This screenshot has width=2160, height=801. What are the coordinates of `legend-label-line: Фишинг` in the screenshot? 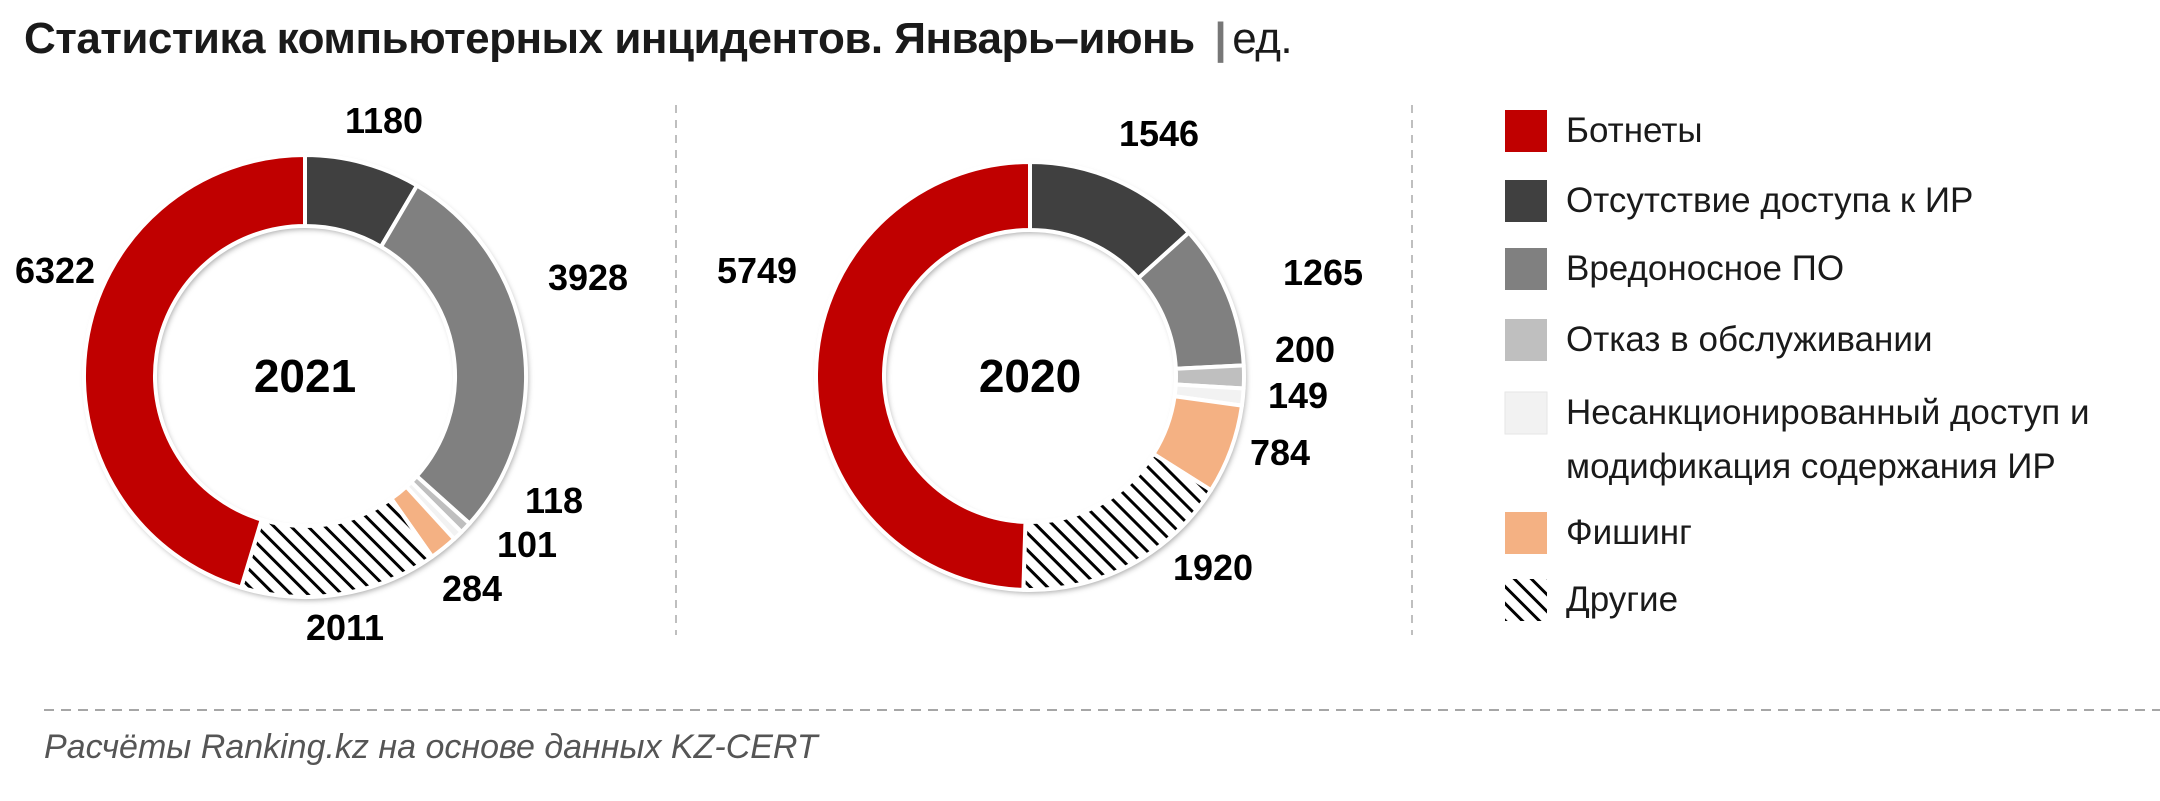 It's located at (1629, 532).